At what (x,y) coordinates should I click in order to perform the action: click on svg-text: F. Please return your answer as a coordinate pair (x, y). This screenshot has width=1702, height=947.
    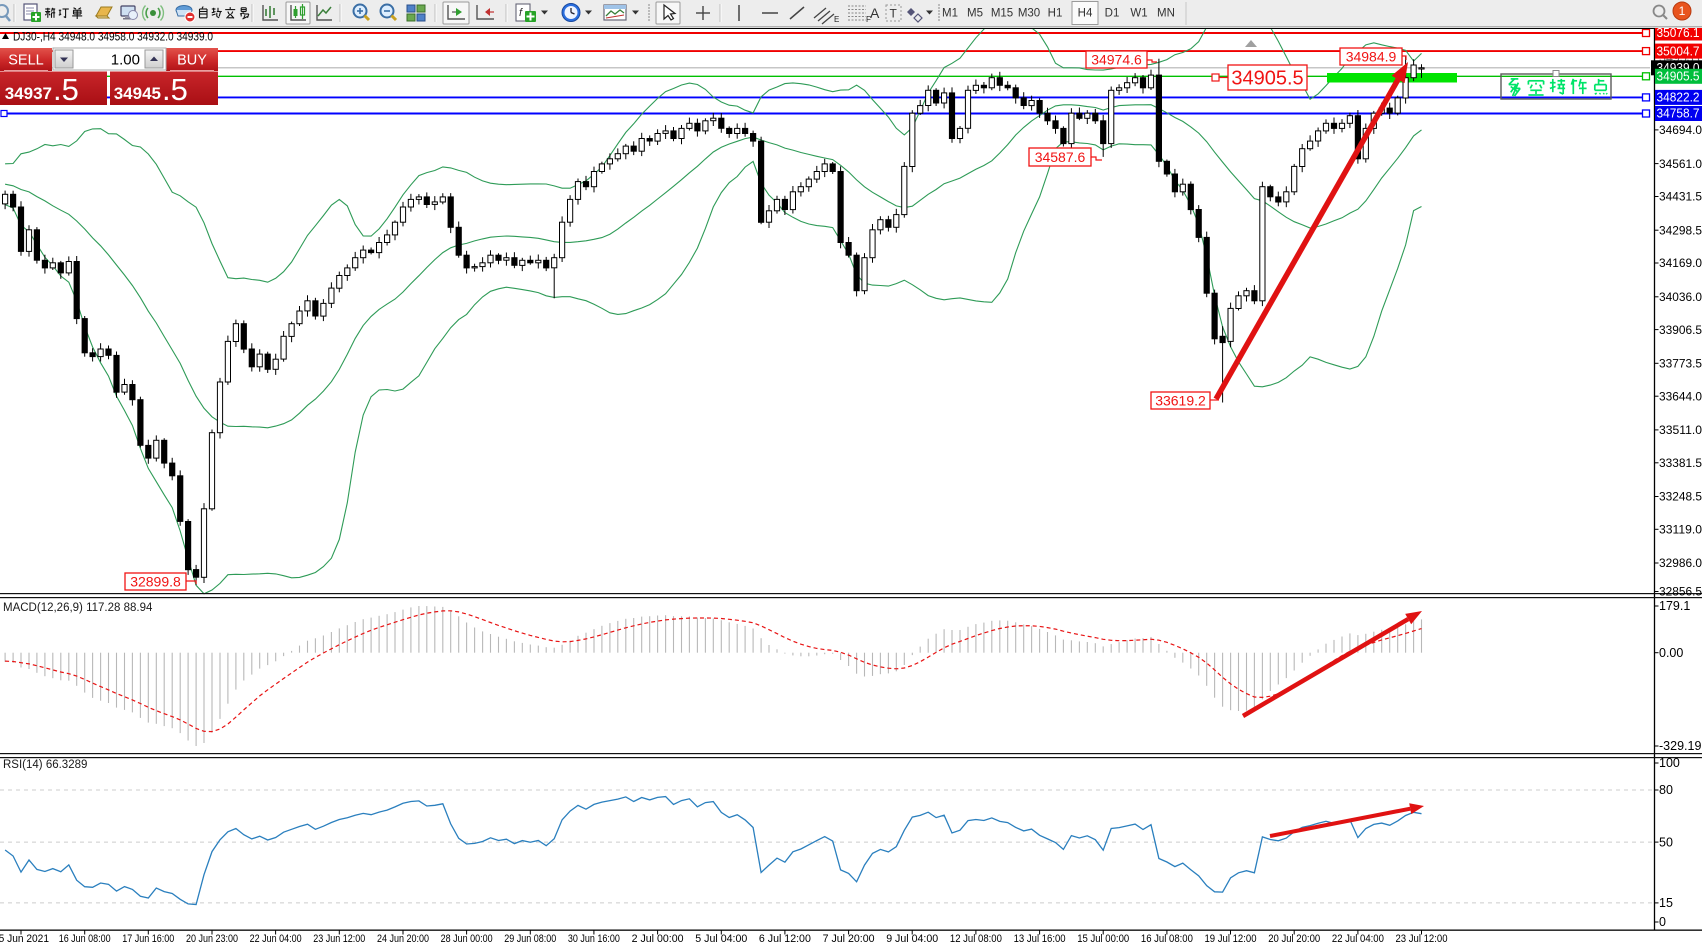
    Looking at the image, I should click on (868, 19).